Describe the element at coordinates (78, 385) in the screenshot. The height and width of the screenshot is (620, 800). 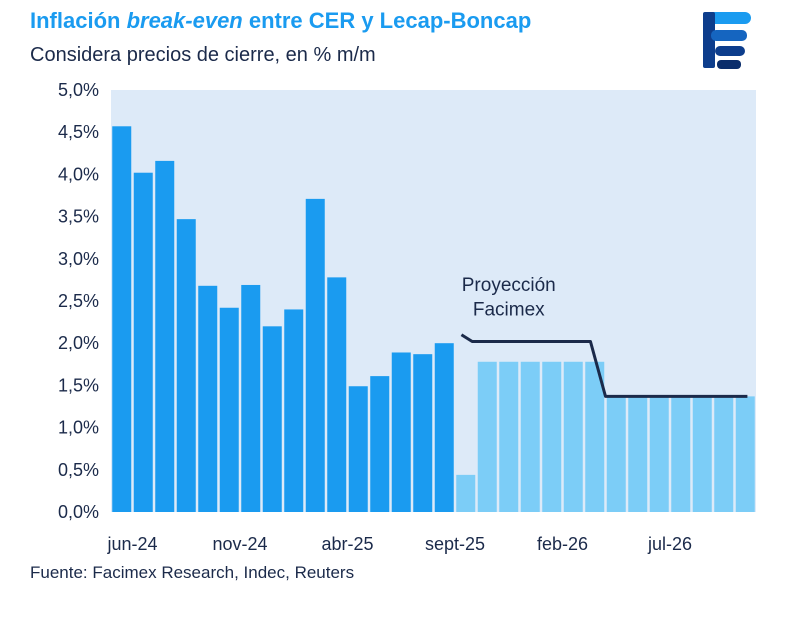
I see `y-tick-label: 1,5%` at that location.